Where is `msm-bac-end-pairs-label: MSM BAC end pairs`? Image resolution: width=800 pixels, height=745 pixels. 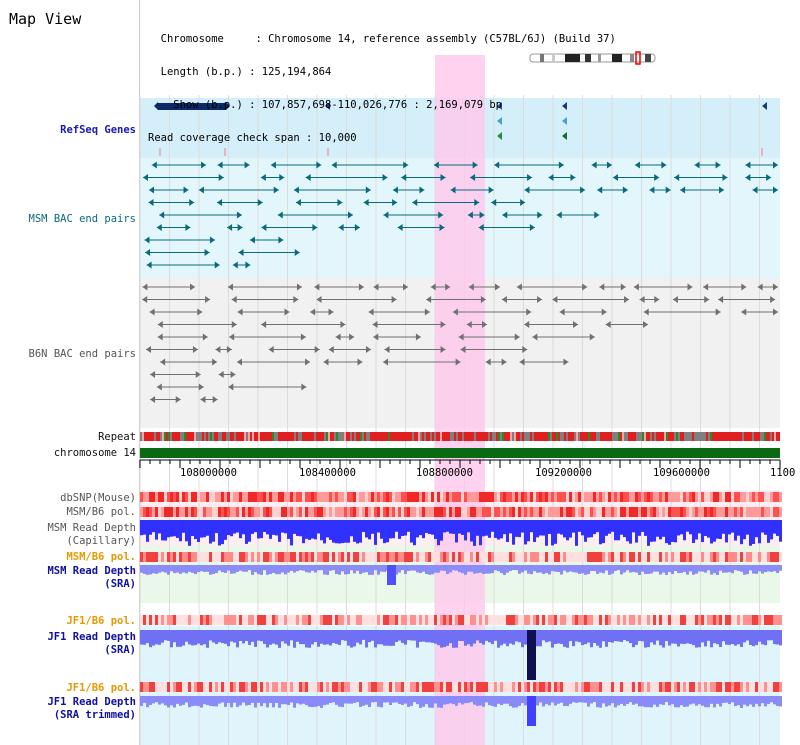 msm-bac-end-pairs-label: MSM BAC end pairs is located at coordinates (82, 219).